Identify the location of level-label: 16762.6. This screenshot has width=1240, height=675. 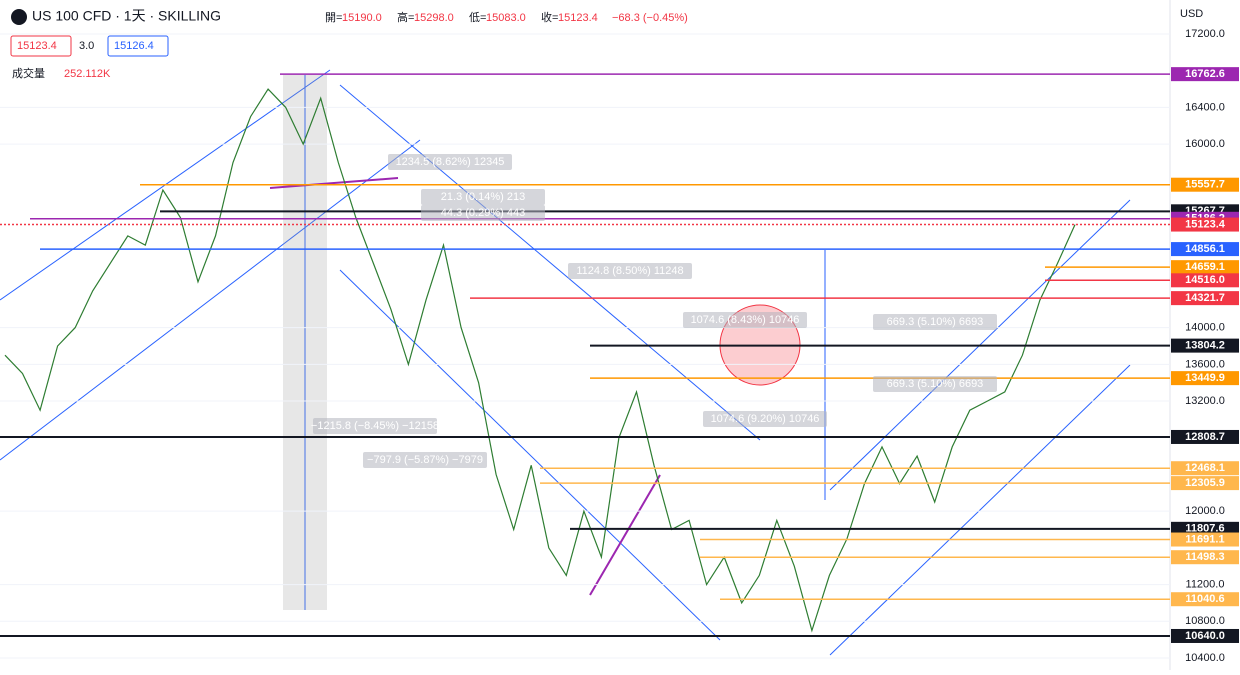
(1205, 74).